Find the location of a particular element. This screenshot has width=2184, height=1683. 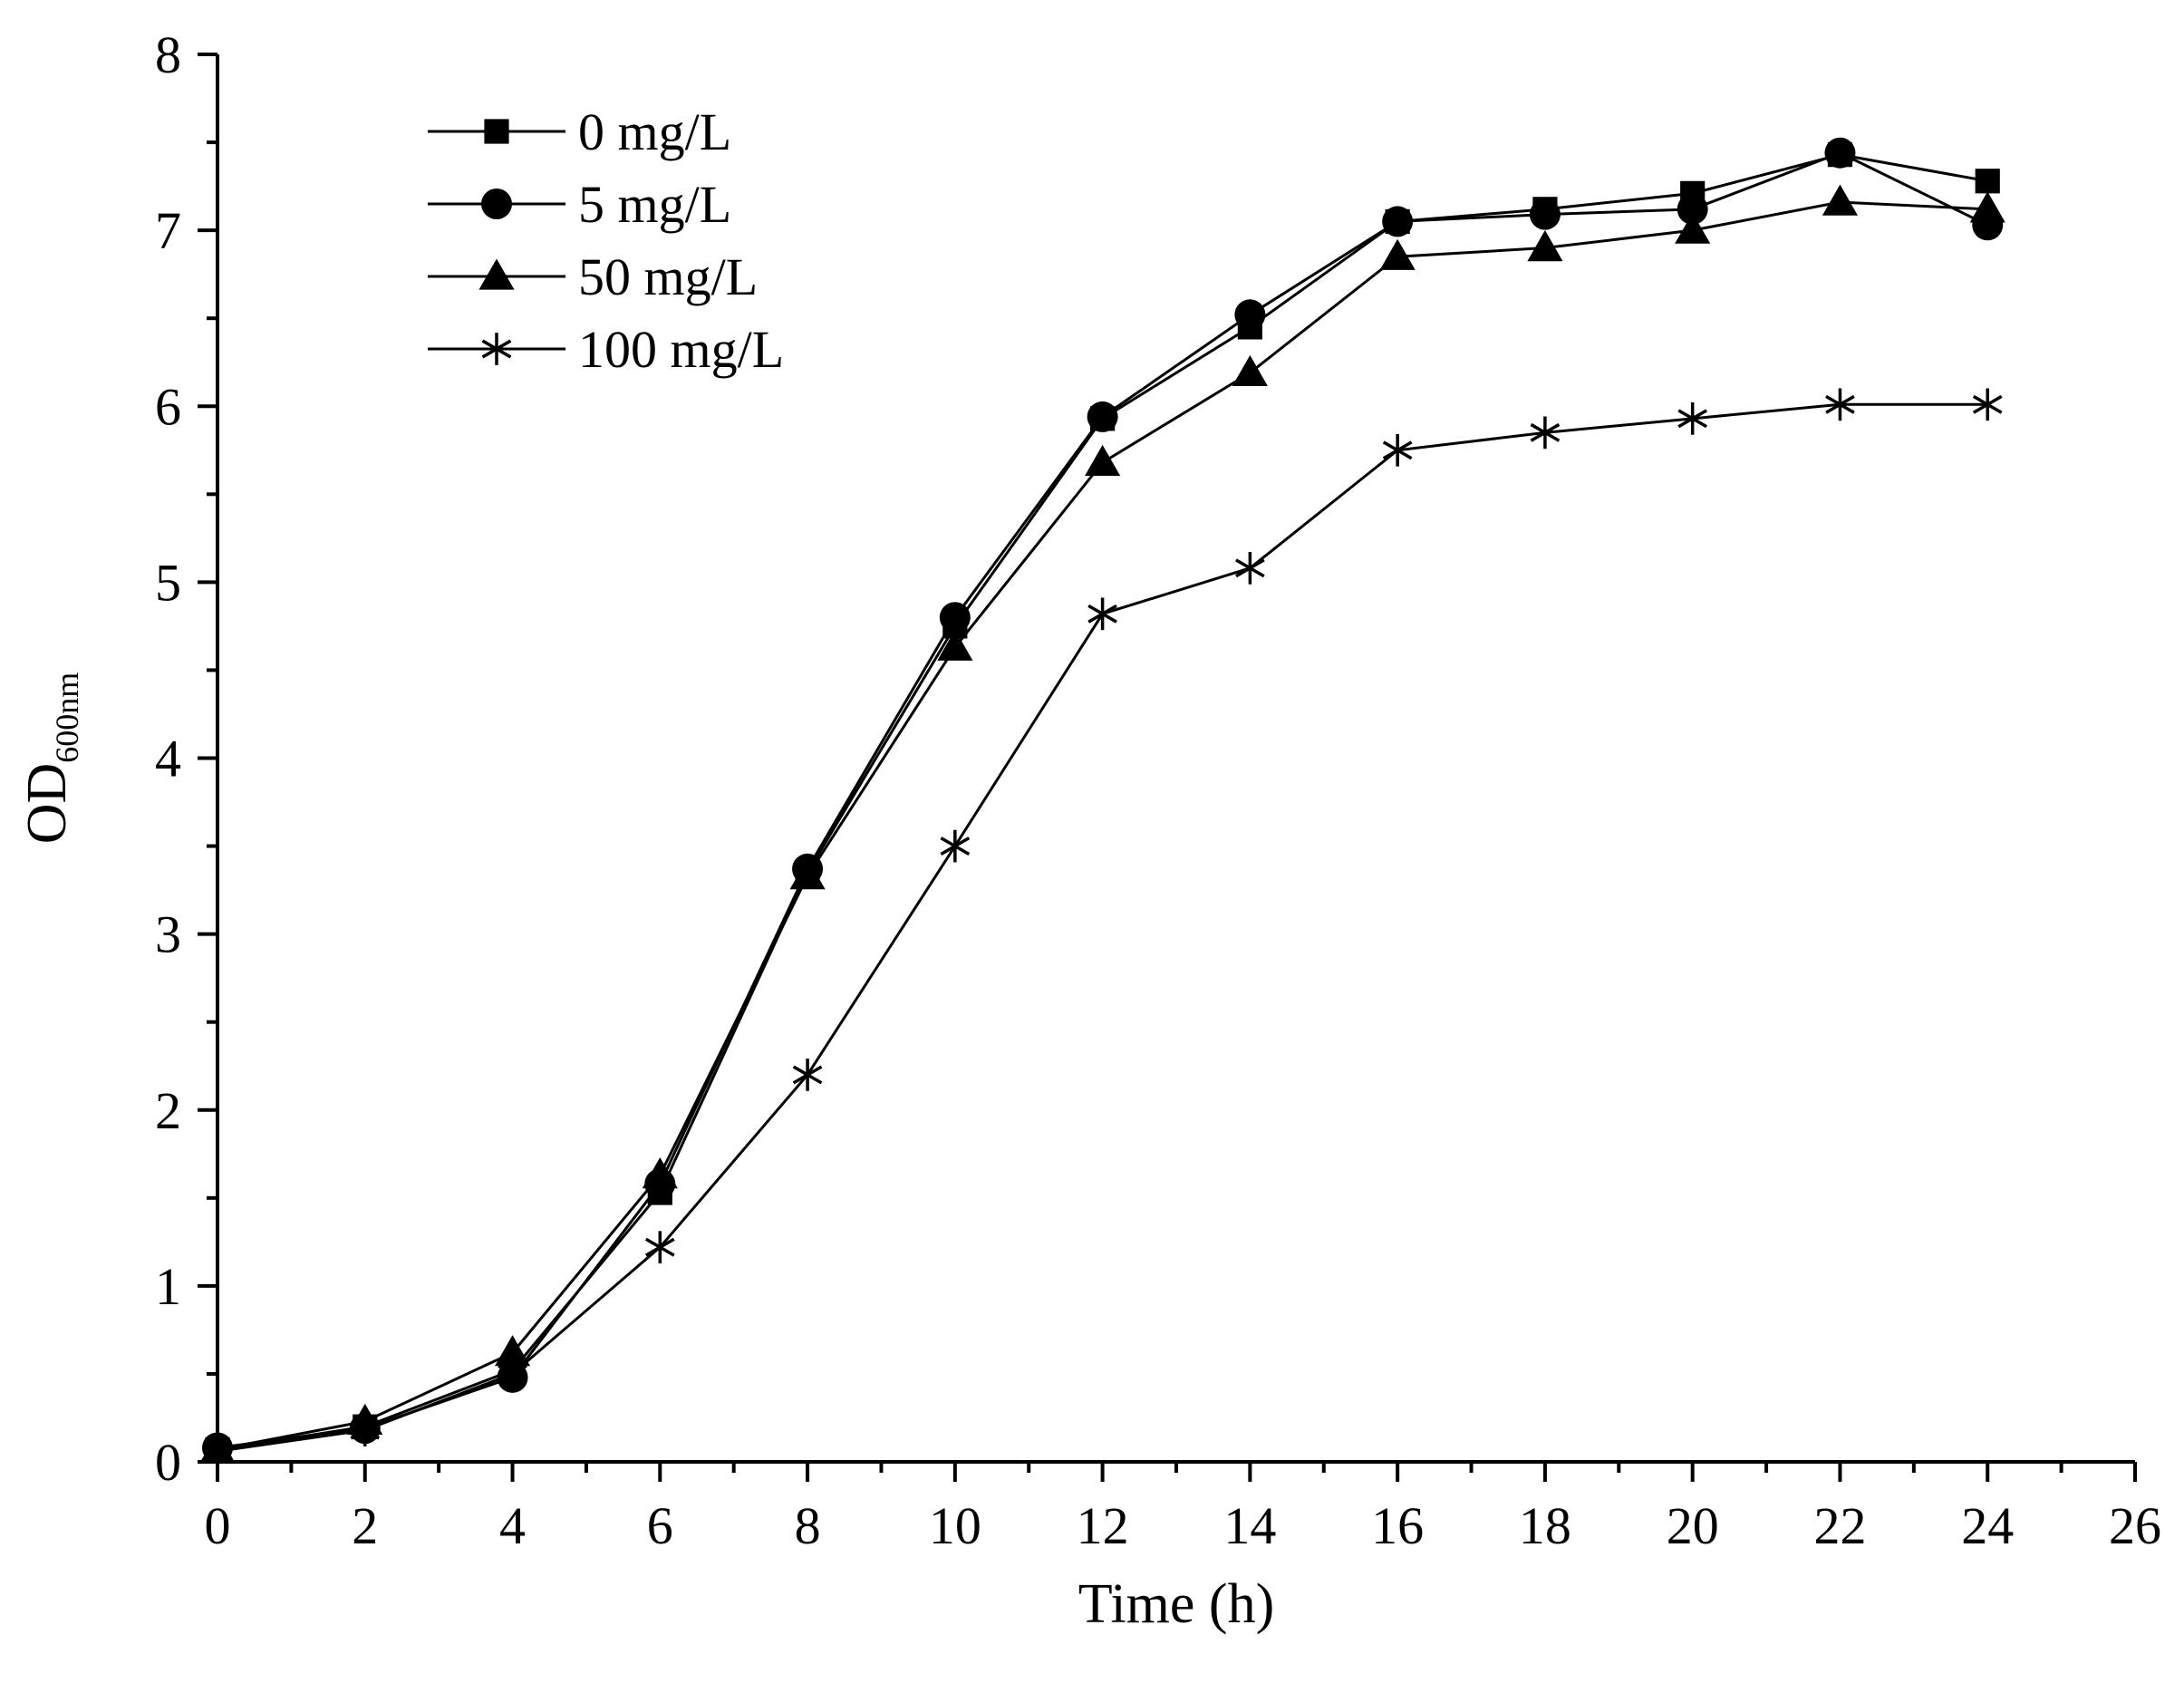

y-tick-label-8: 8 is located at coordinates (168, 54).